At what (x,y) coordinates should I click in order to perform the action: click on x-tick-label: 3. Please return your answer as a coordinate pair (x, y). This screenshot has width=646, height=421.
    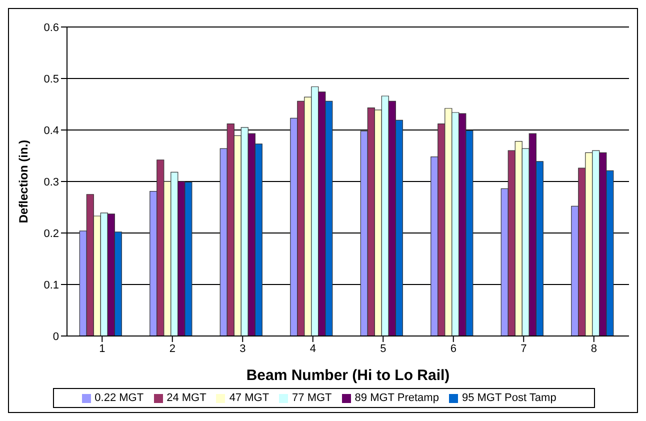
    Looking at the image, I should click on (243, 348).